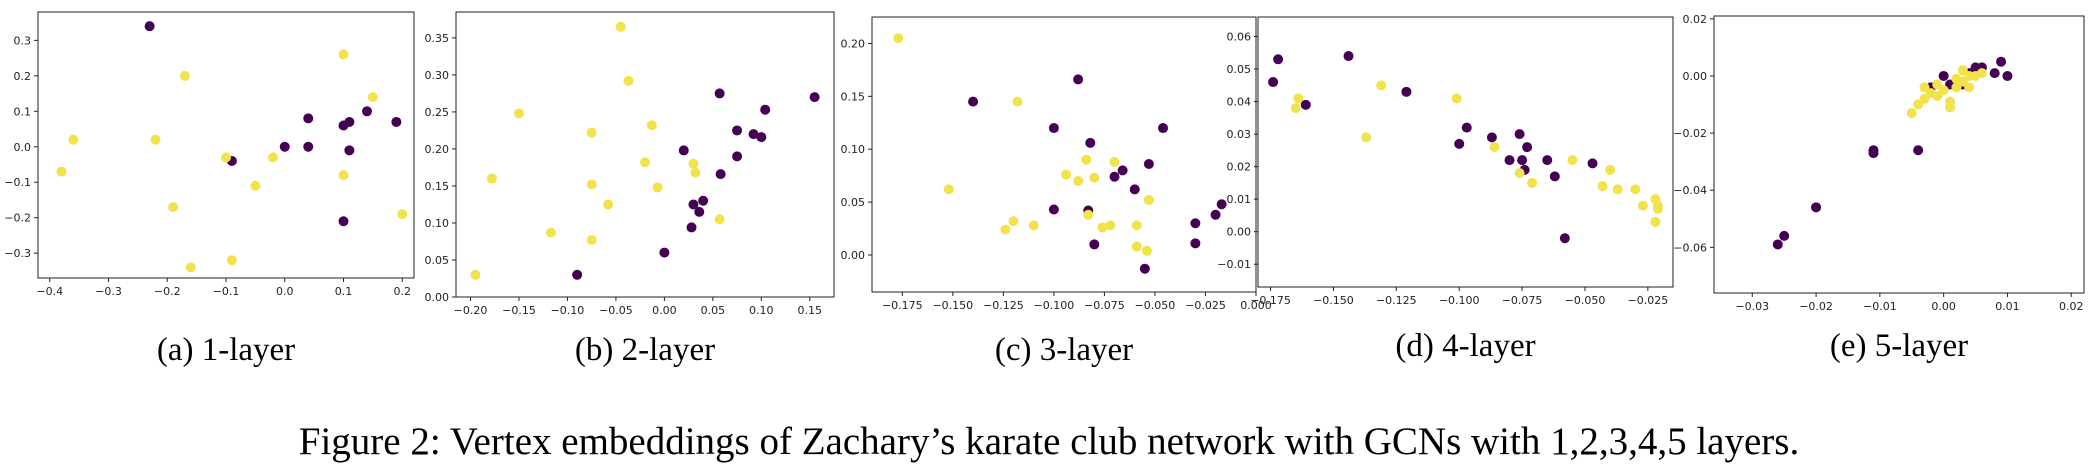 This screenshot has height=472, width=2098. Describe the element at coordinates (1256, 305) in the screenshot. I see `x-tick-label: 0.000` at that location.